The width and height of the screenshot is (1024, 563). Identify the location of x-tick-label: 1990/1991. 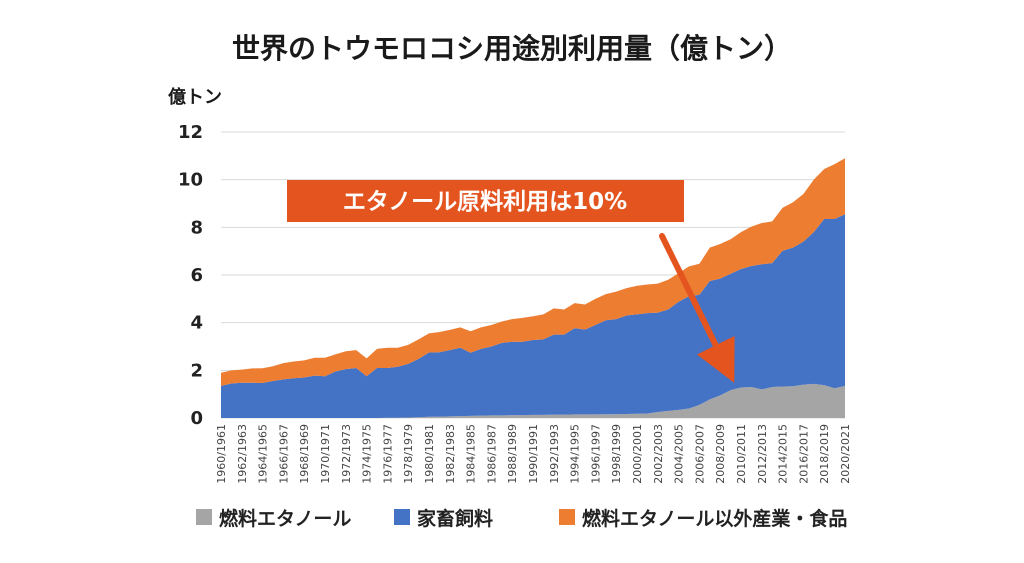
(533, 454).